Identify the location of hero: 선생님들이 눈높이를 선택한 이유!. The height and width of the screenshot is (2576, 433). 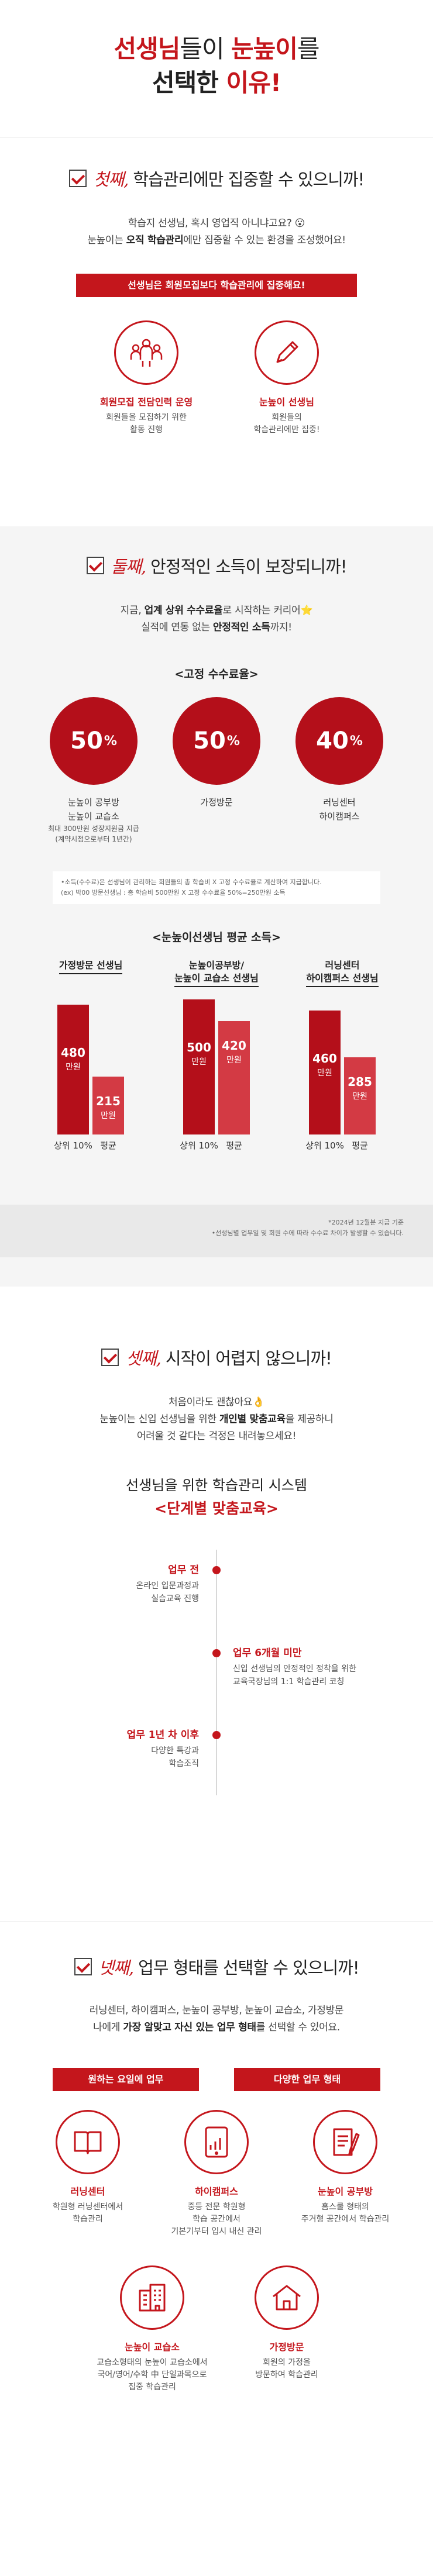
(216, 68).